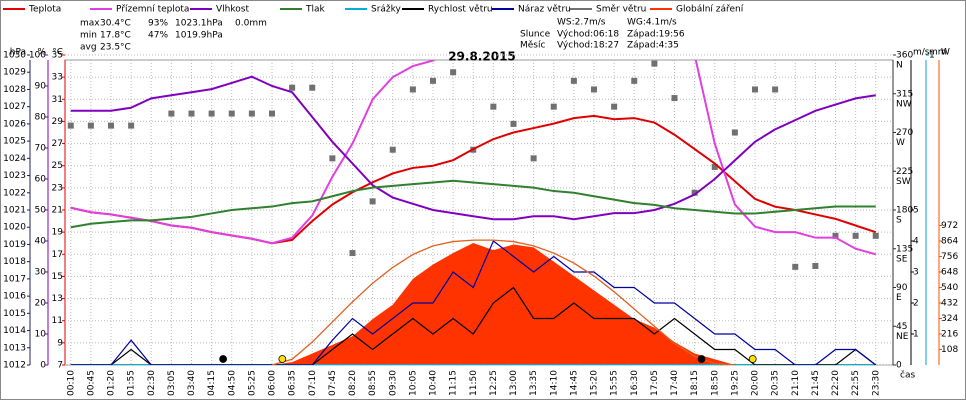 The height and width of the screenshot is (400, 966). What do you see at coordinates (293, 383) in the screenshot?
I see `x-tick-label: 06:35` at bounding box center [293, 383].